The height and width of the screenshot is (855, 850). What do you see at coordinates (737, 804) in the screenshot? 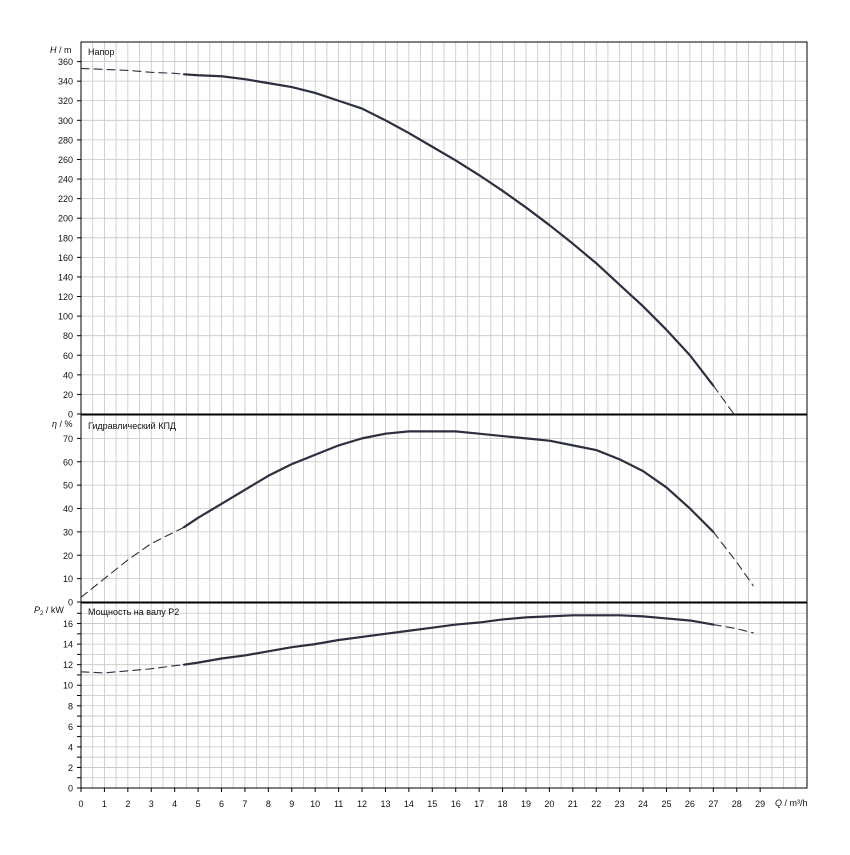
I see `x-tick-label: 28` at bounding box center [737, 804].